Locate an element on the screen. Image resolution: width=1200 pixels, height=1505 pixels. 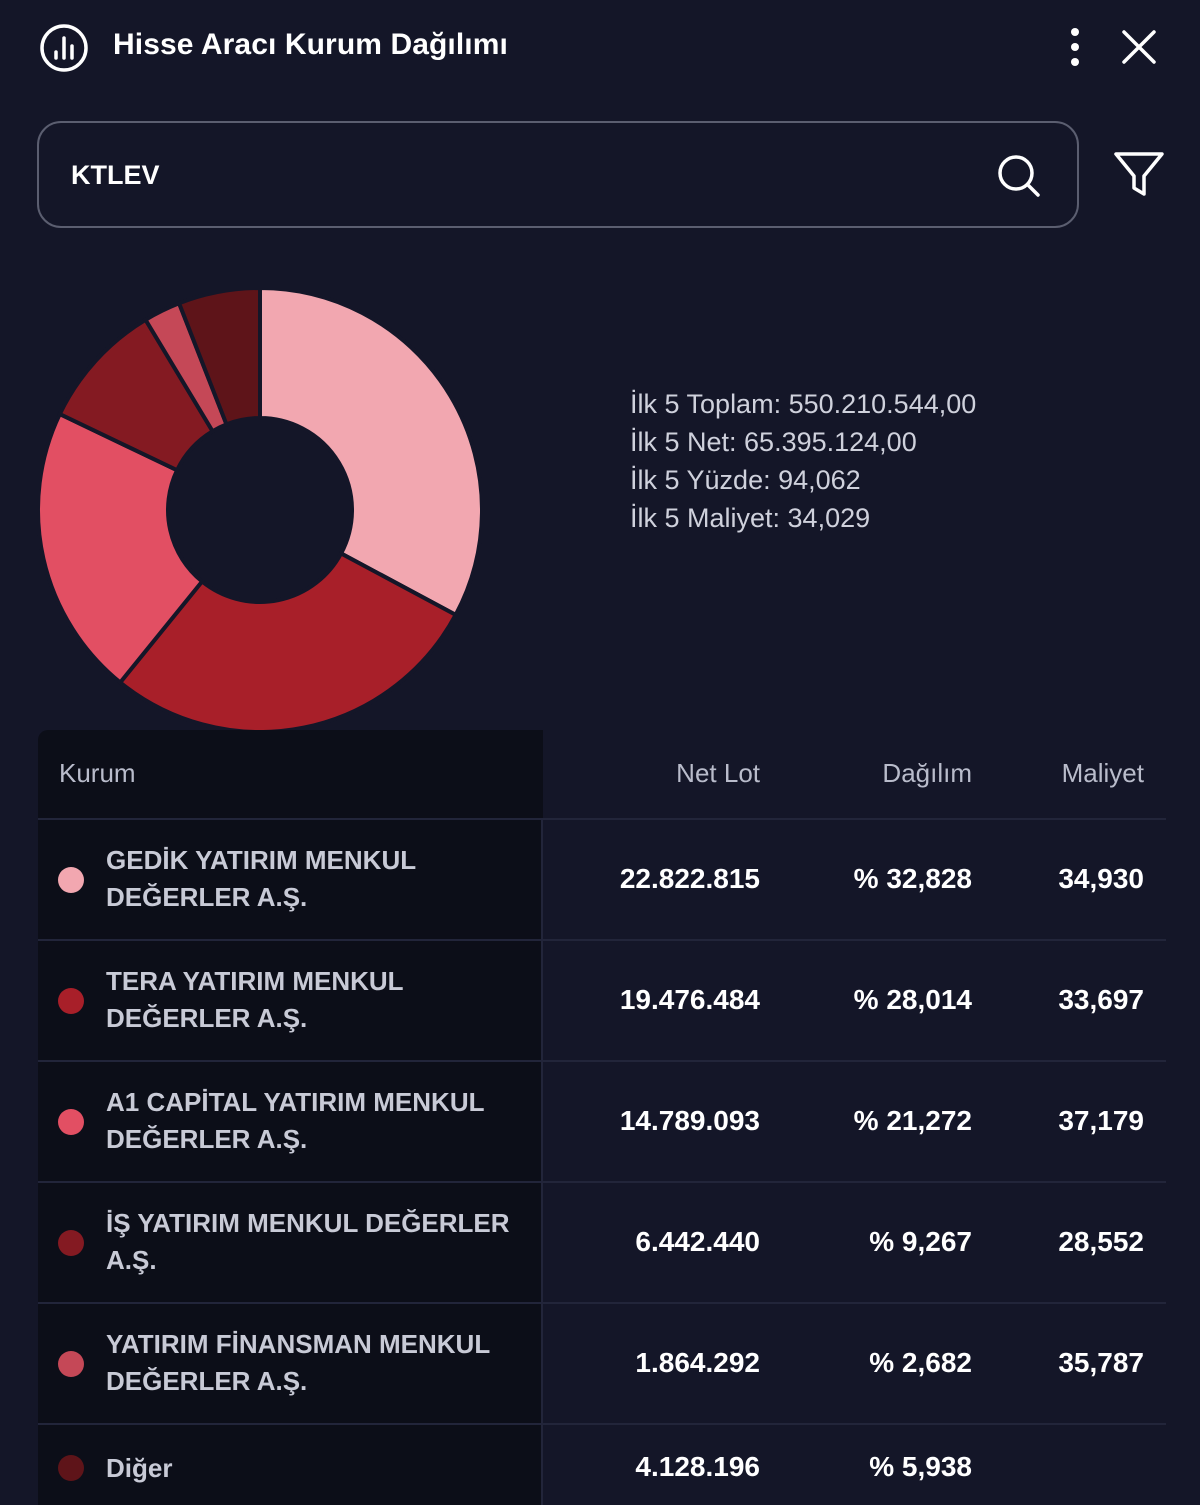
top5-net: İlk 5 Net: 65.395.124,00 is located at coordinates (773, 442).